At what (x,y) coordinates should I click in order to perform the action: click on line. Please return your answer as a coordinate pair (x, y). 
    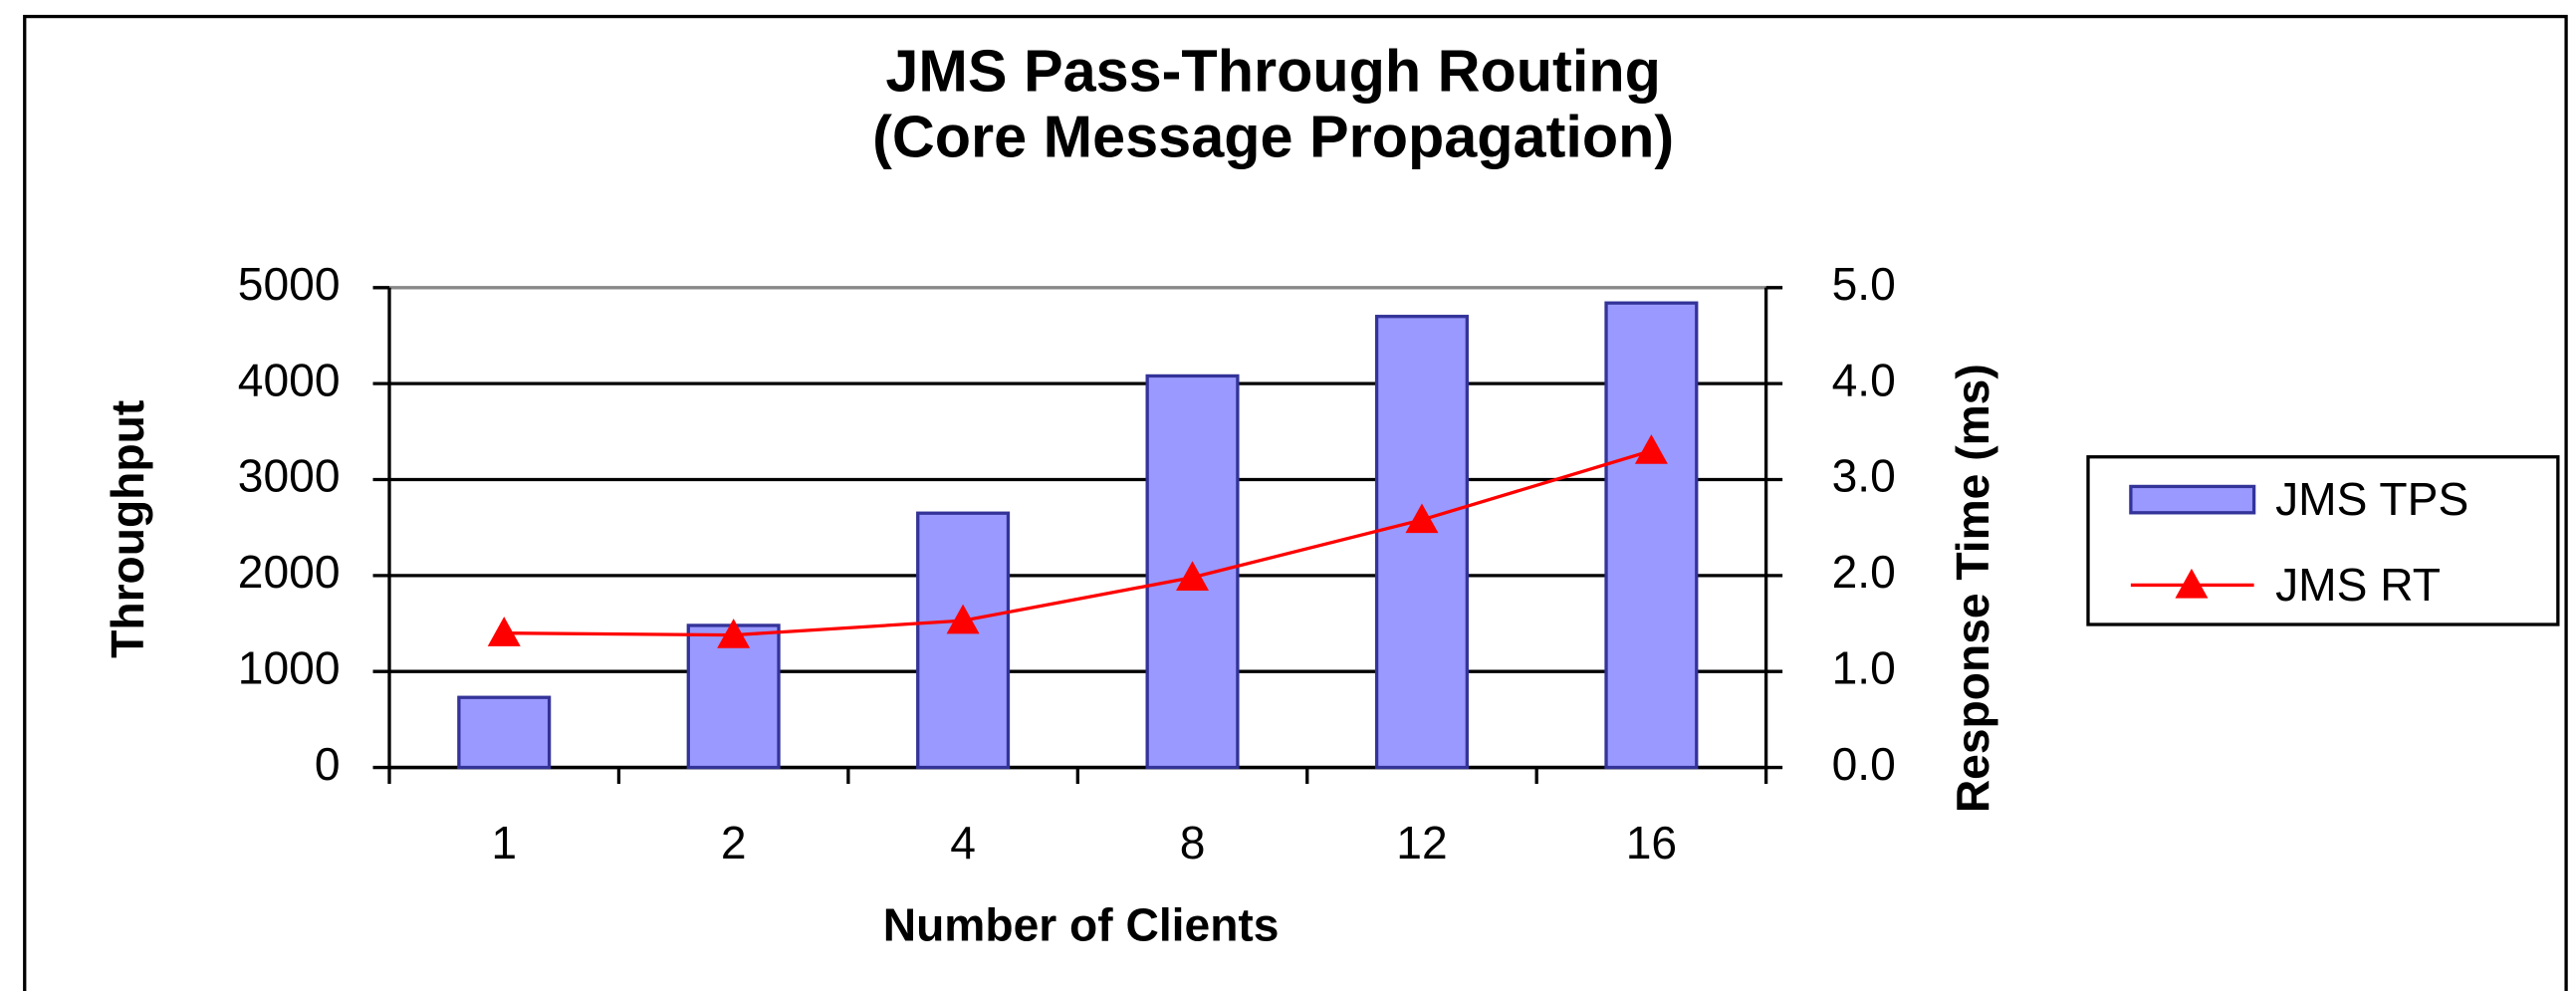
    Looking at the image, I should click on (1078, 543).